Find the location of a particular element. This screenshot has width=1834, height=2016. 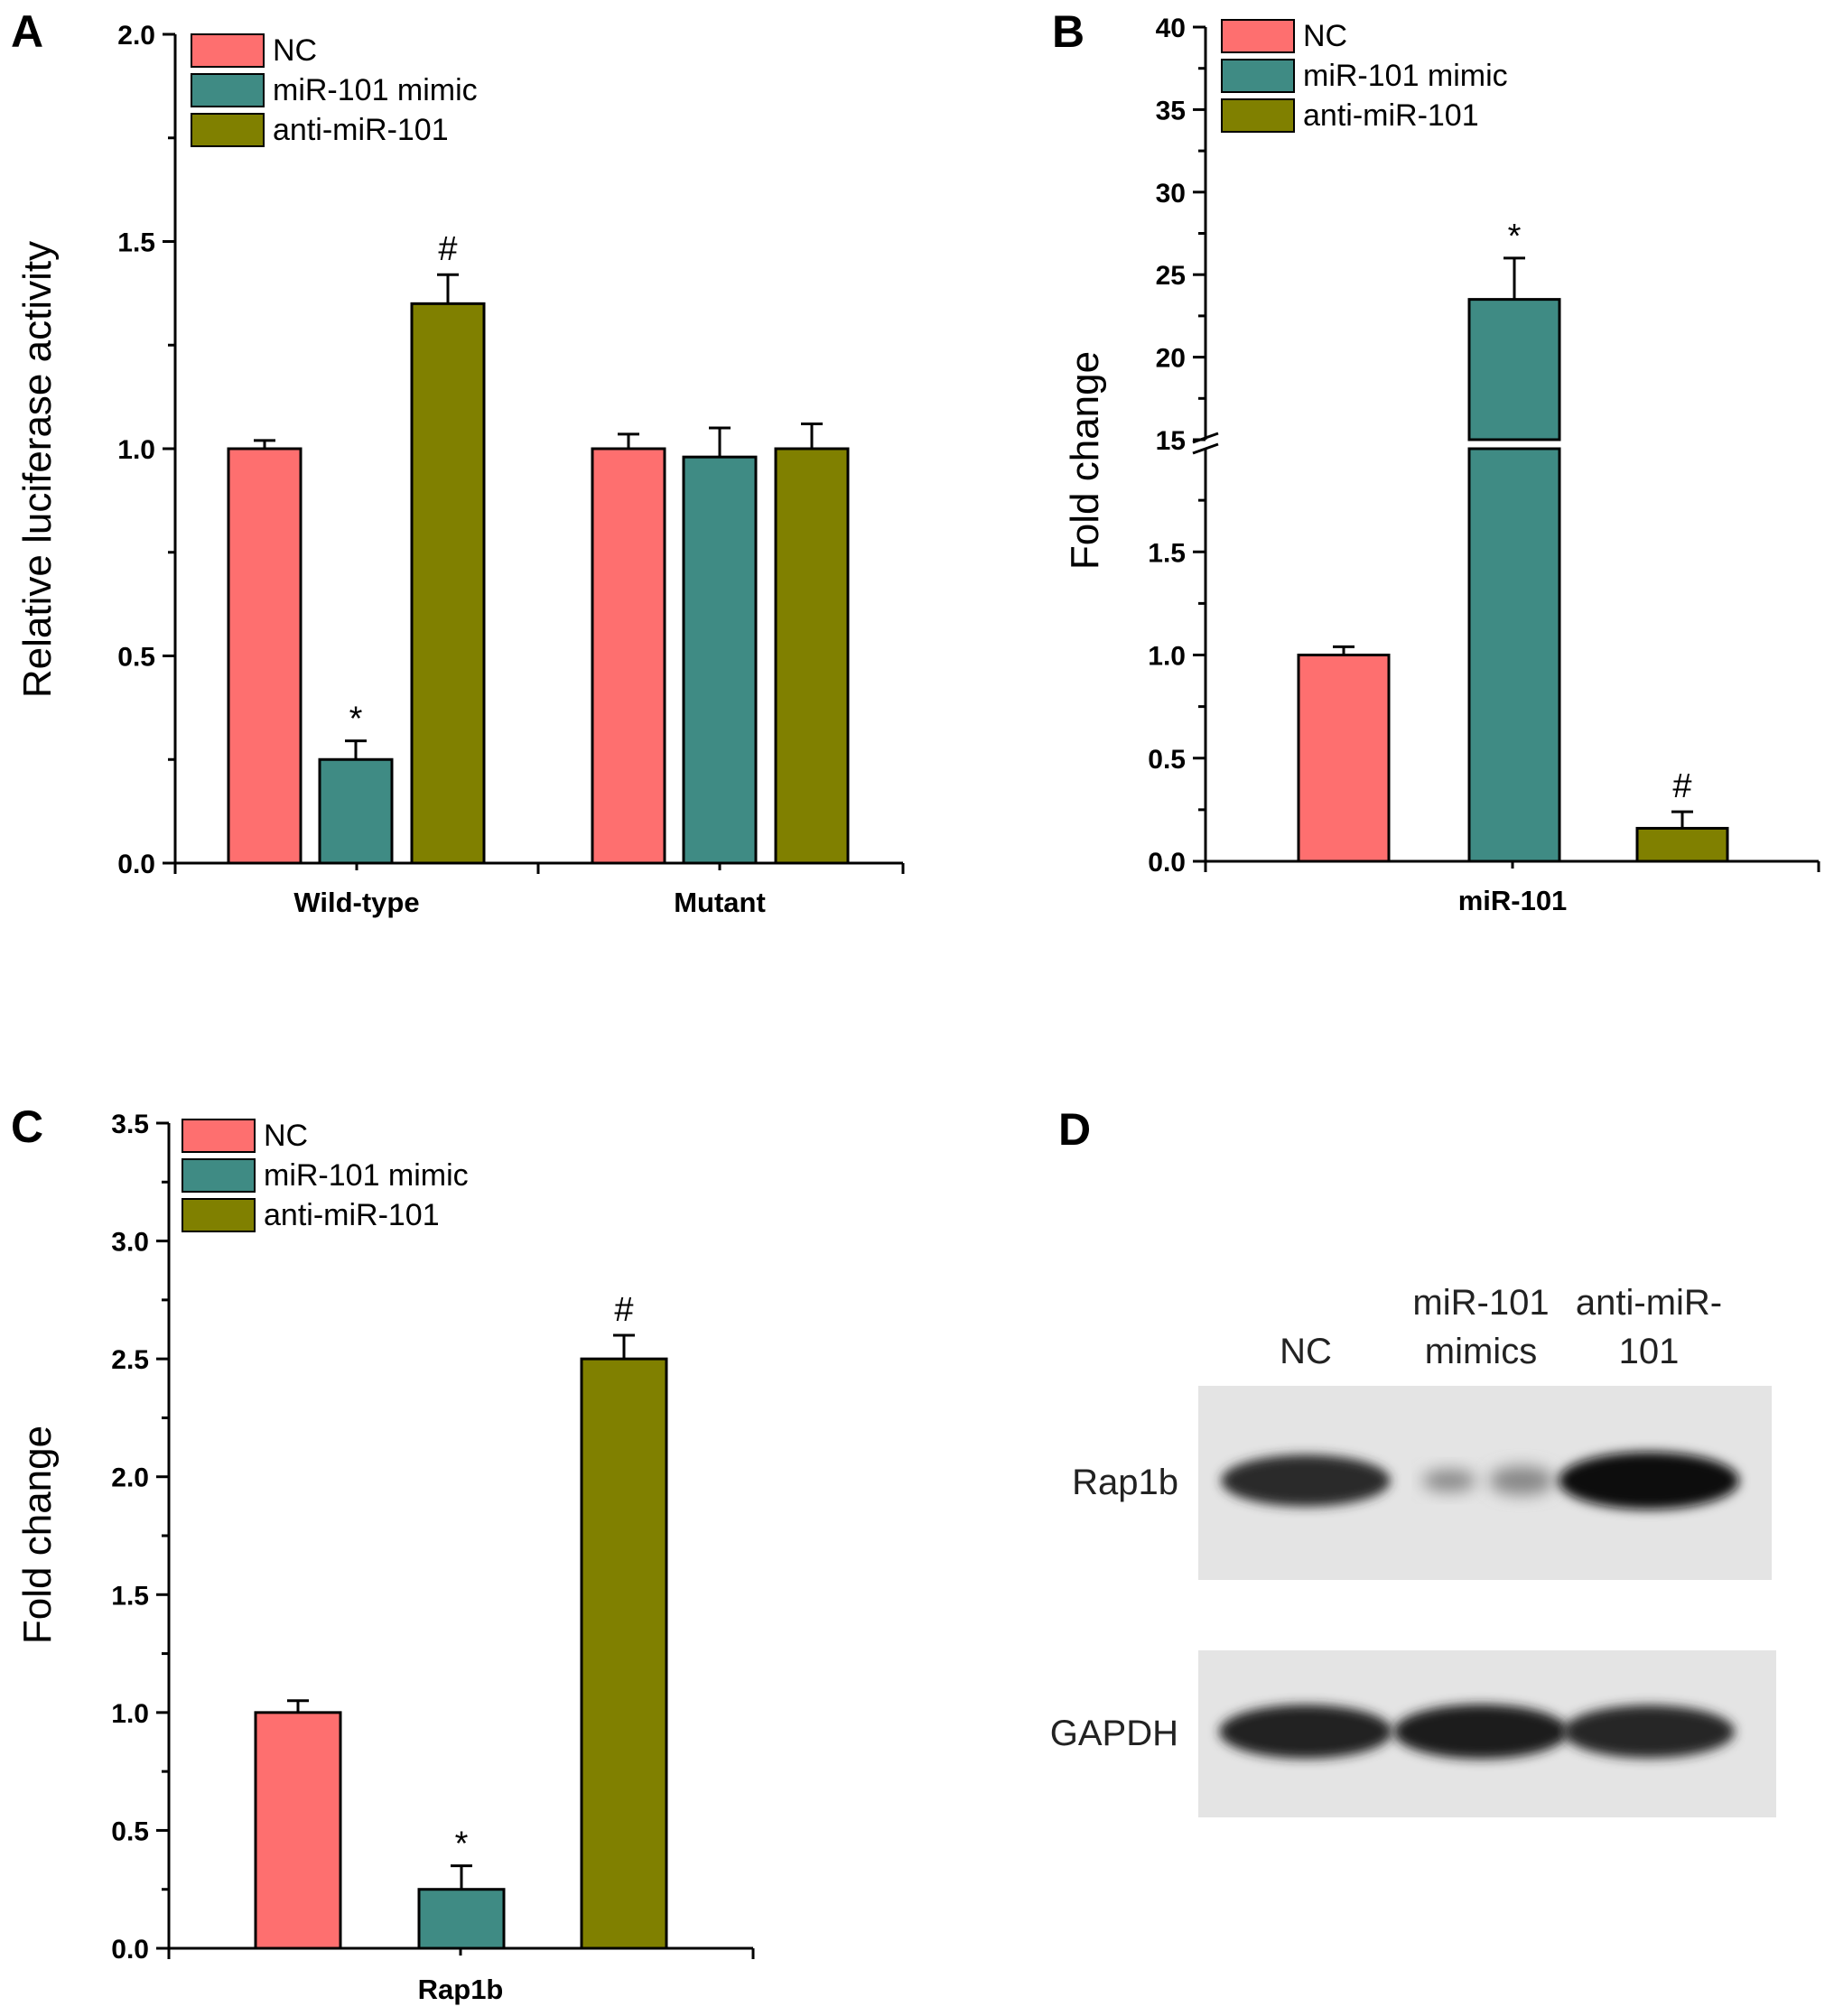

y-tick-label: 25 is located at coordinates (1171, 276).